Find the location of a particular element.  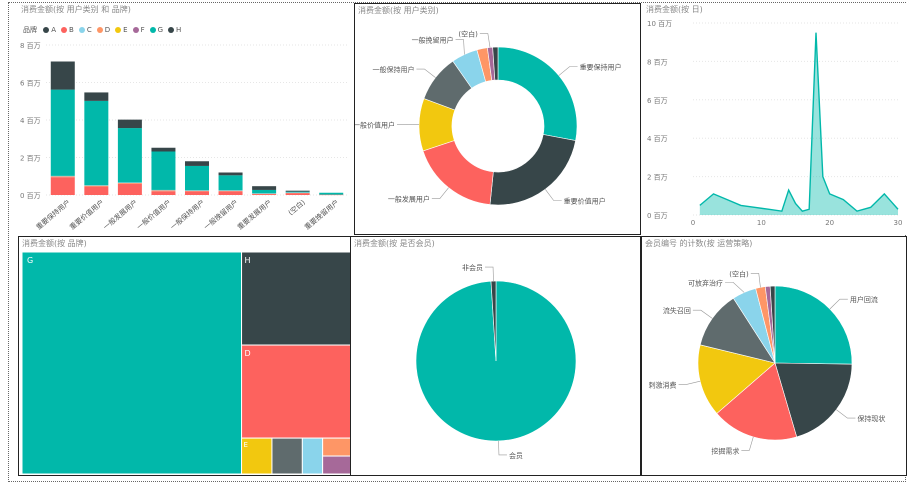

member-pie-title: 消费金额(按 是否会员) is located at coordinates (394, 243).